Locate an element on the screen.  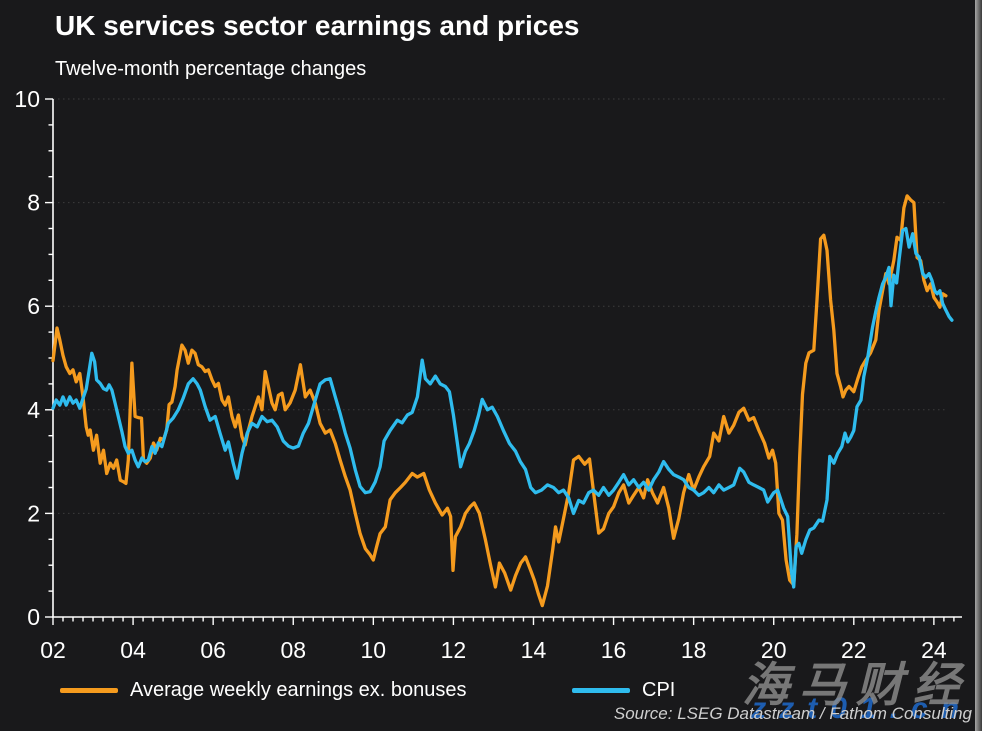
page-title: UK services sector earnings and prices is located at coordinates (317, 25).